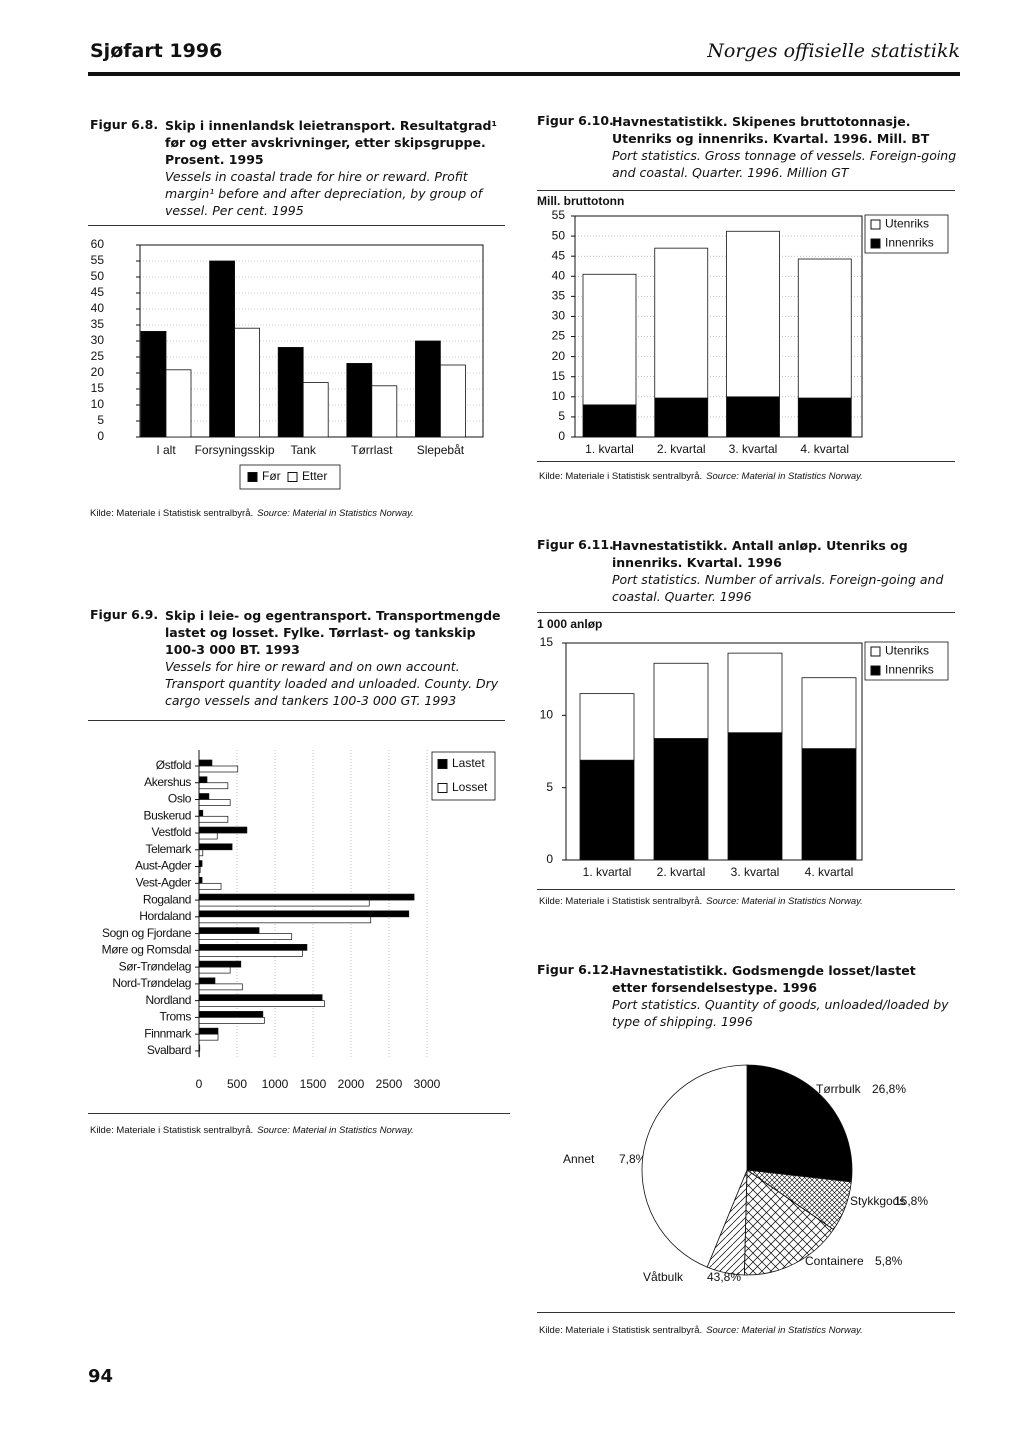 Image resolution: width=1024 pixels, height=1450 pixels. I want to click on legend-label: Før, so click(271, 476).